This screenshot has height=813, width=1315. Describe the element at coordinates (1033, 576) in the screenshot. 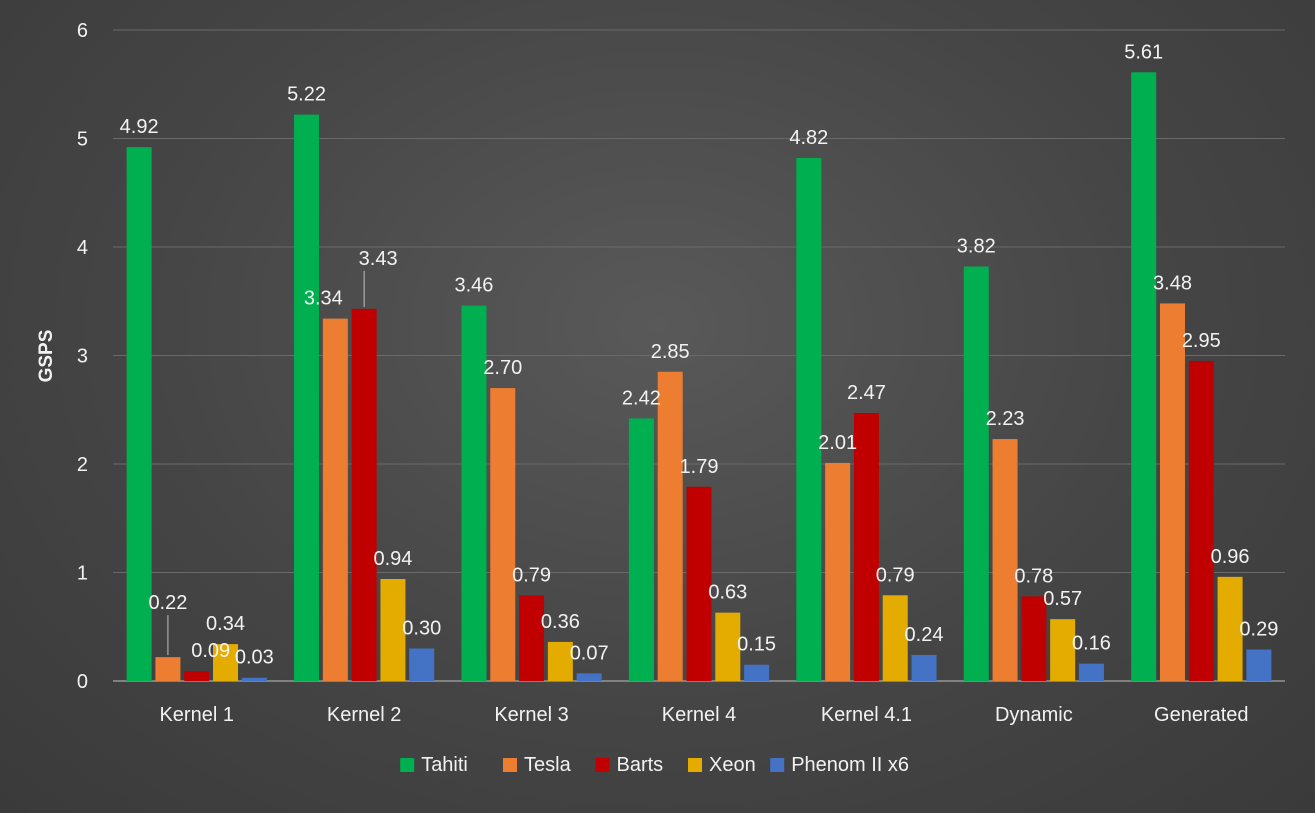

I see `data-label: 0.78` at that location.